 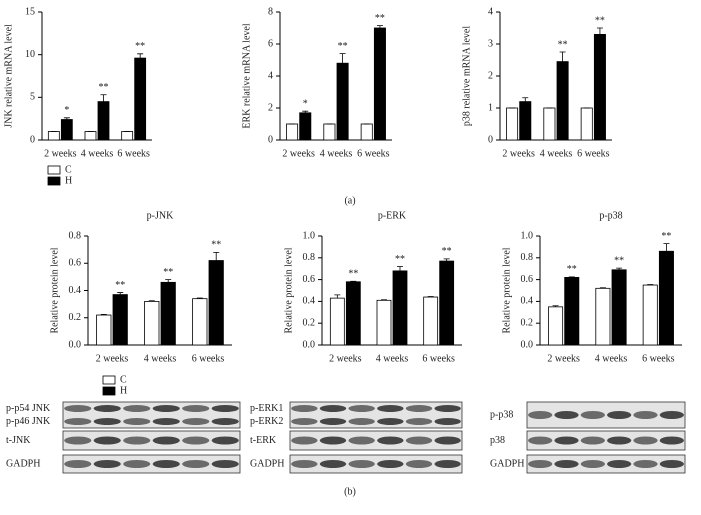 What do you see at coordinates (54, 170) in the screenshot?
I see `legend-swatch` at bounding box center [54, 170].